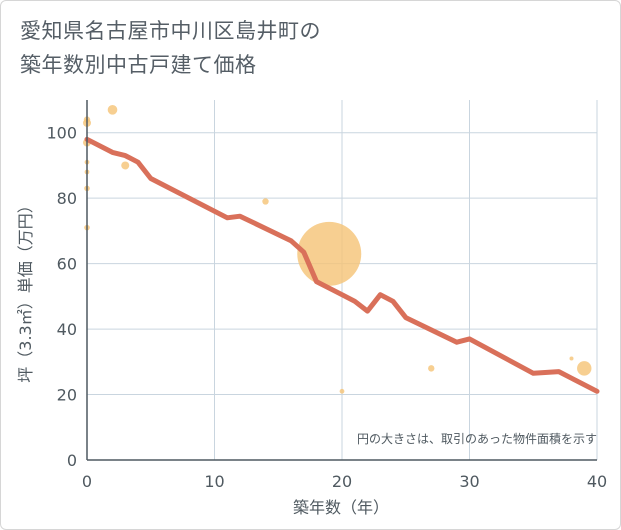 This screenshot has width=621, height=530. I want to click on x-tick-label: 40, so click(597, 481).